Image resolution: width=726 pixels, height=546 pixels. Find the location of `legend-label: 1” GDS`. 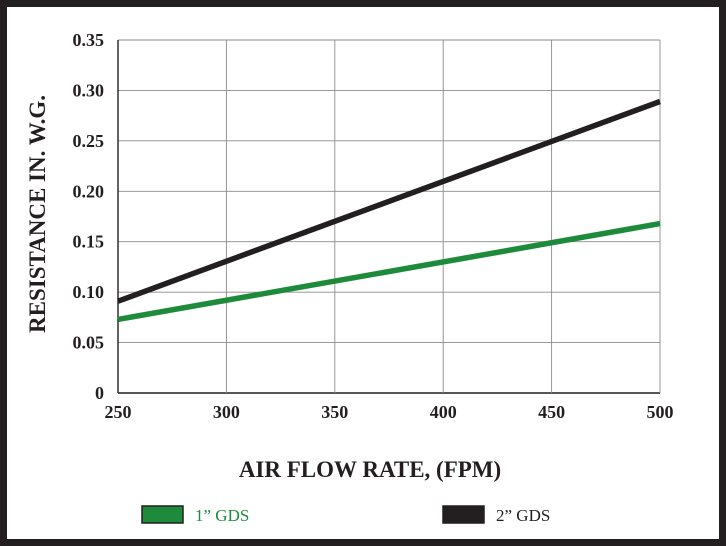

legend-label: 1” GDS is located at coordinates (222, 515).